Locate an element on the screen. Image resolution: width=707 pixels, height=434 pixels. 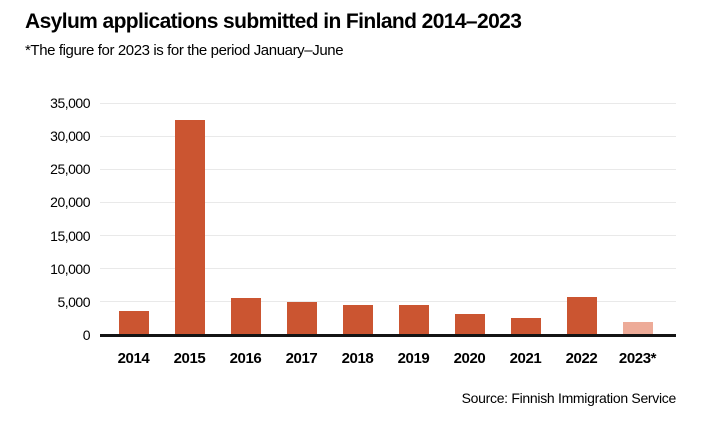
bar-2016 is located at coordinates (245, 316).